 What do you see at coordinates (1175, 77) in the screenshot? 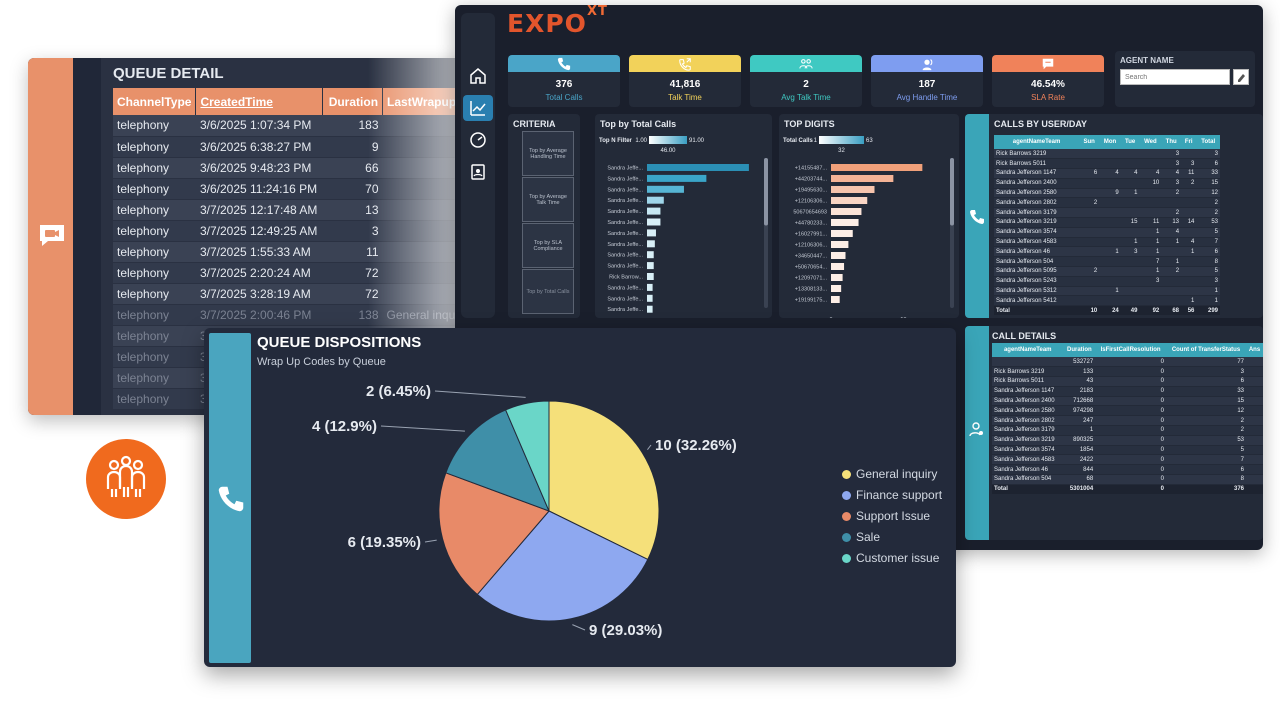
I see `agent-search-input` at bounding box center [1175, 77].